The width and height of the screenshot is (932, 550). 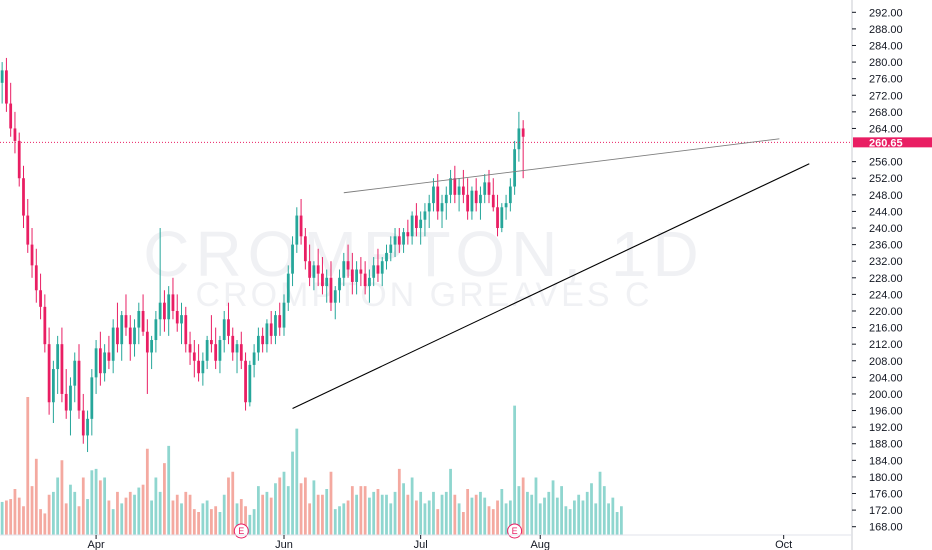 What do you see at coordinates (886, 46) in the screenshot?
I see `price-axis-label: 284.00` at bounding box center [886, 46].